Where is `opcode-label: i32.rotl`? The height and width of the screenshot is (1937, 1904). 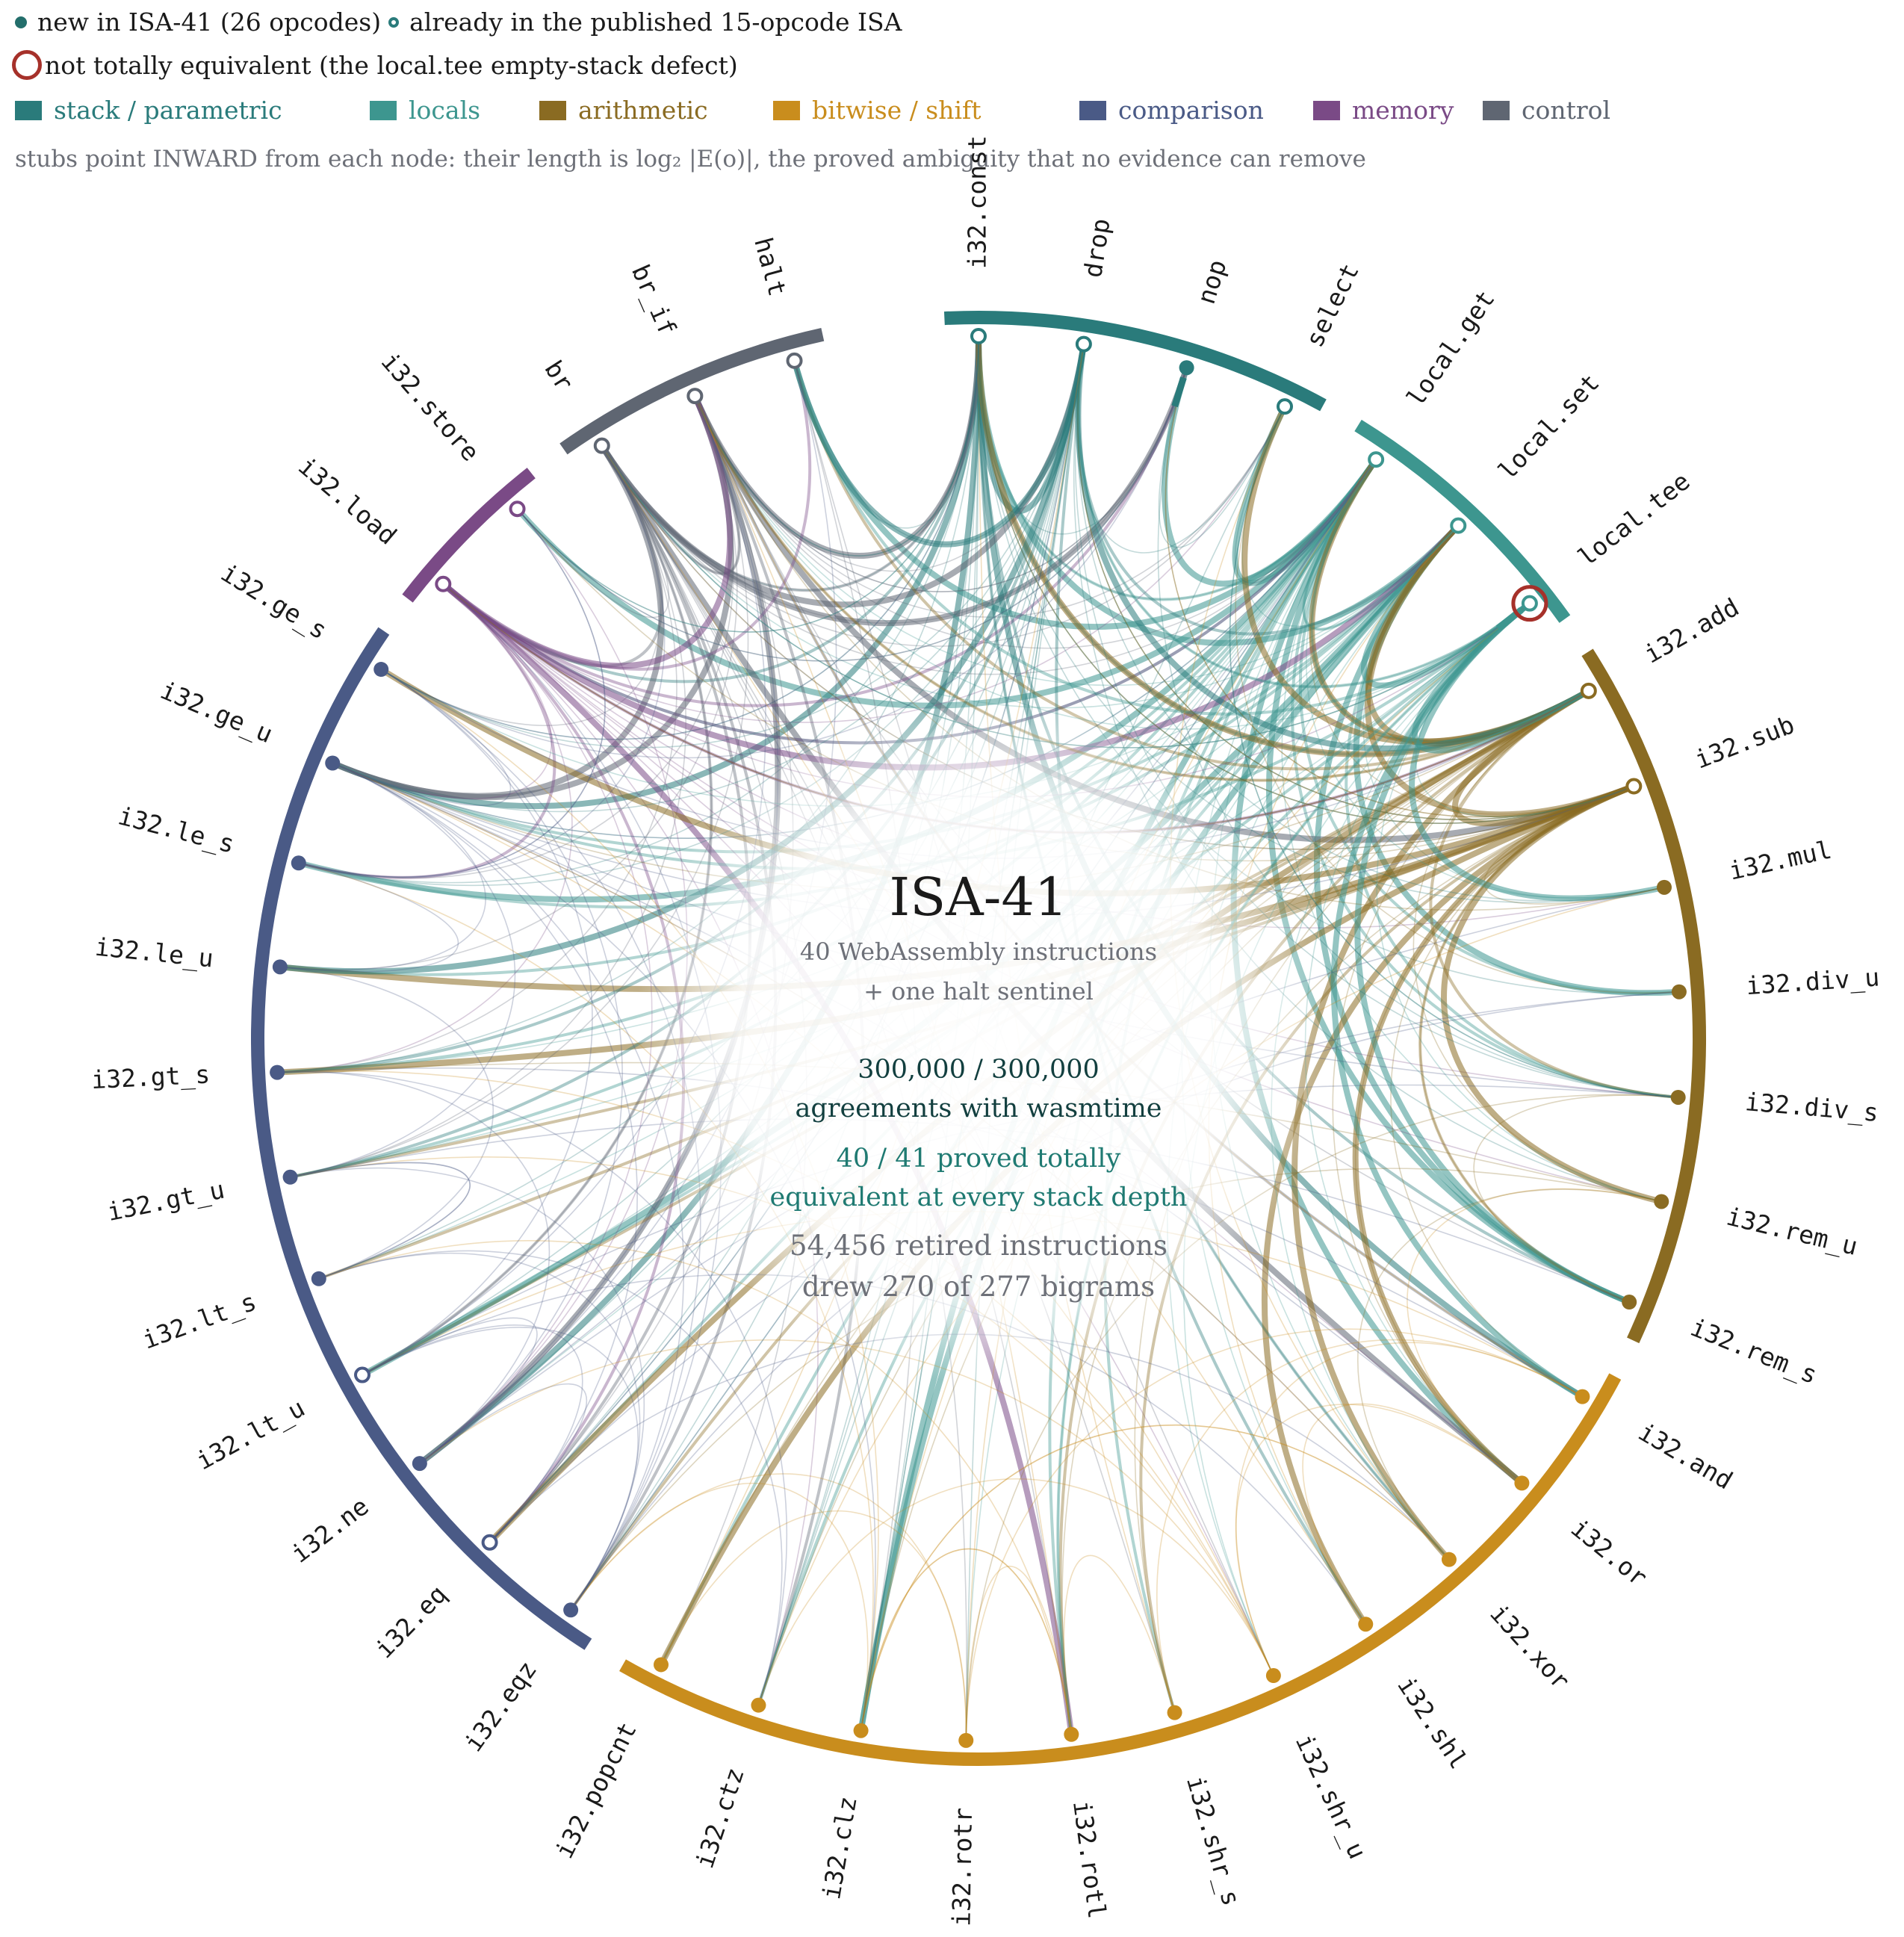
opcode-label: i32.rotl is located at coordinates (1089, 1860).